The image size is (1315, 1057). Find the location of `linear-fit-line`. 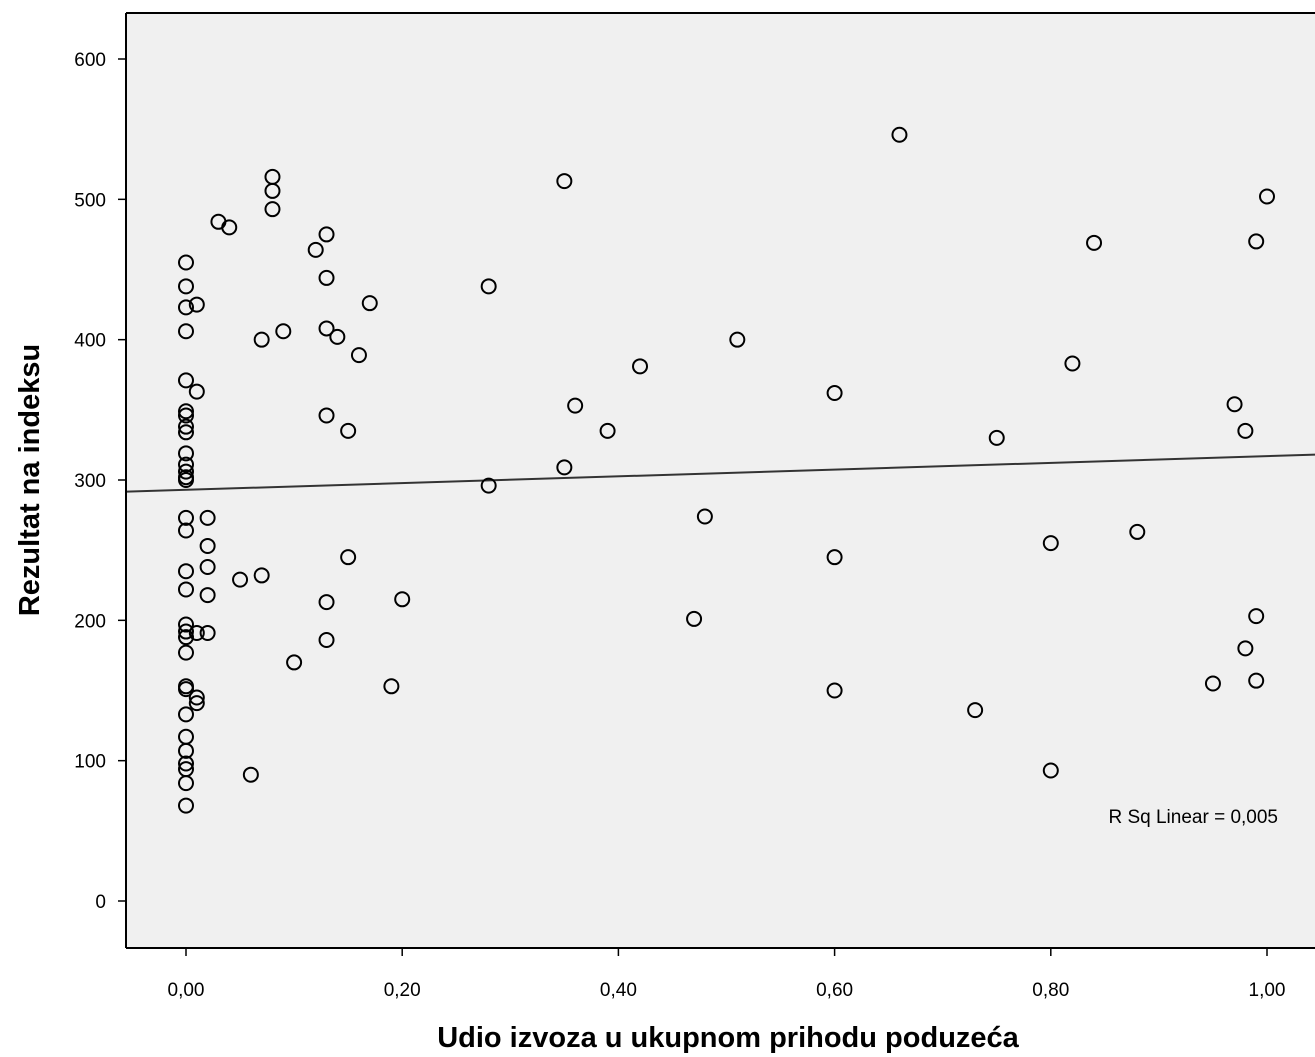

linear-fit-line is located at coordinates (720, 473).